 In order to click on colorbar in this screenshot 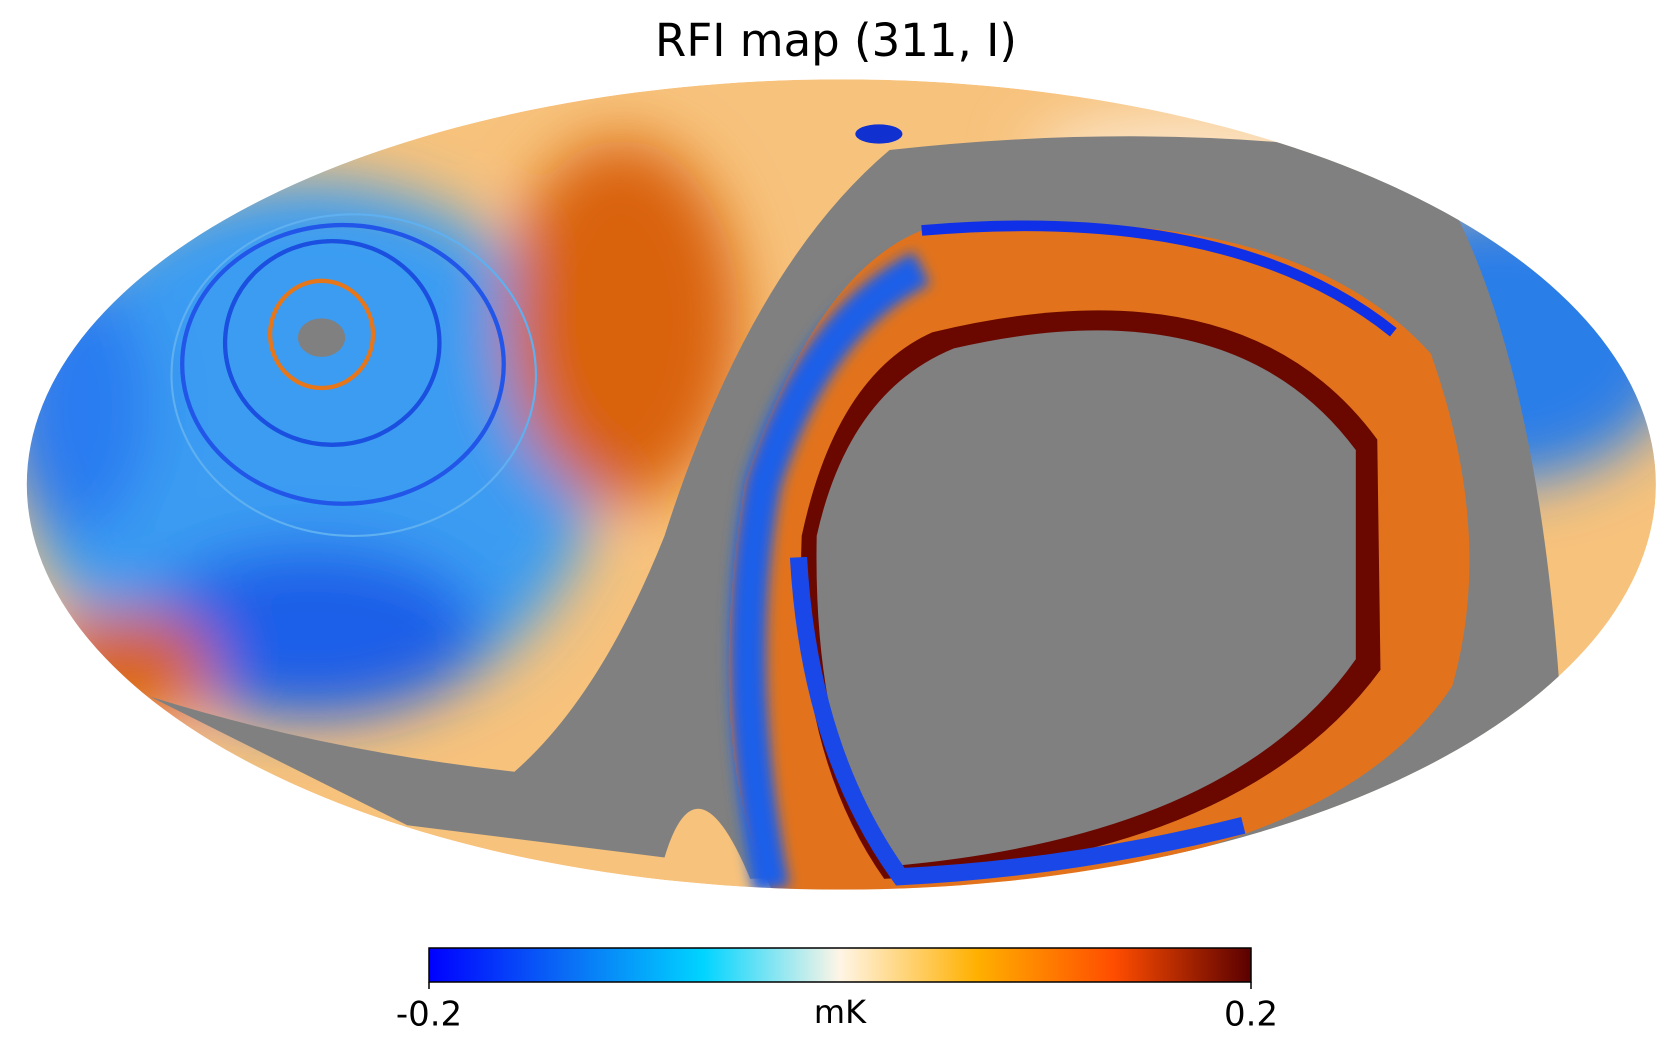, I will do `click(840, 965)`.